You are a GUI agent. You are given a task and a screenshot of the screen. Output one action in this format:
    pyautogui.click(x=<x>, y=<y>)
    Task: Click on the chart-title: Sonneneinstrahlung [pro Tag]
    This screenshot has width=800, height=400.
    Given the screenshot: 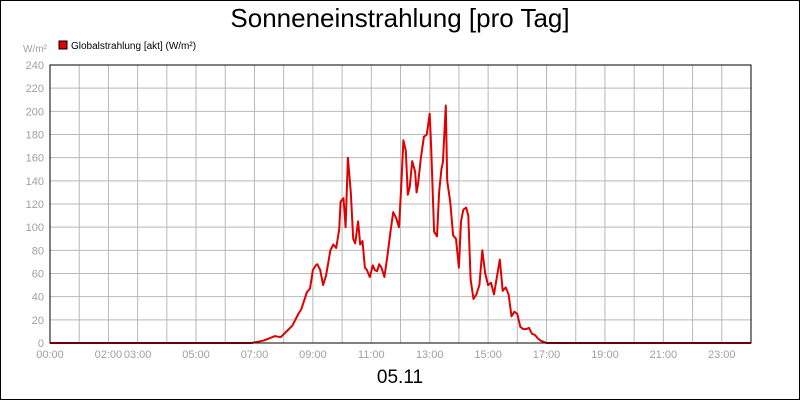 What is the action you would take?
    pyautogui.click(x=400, y=18)
    